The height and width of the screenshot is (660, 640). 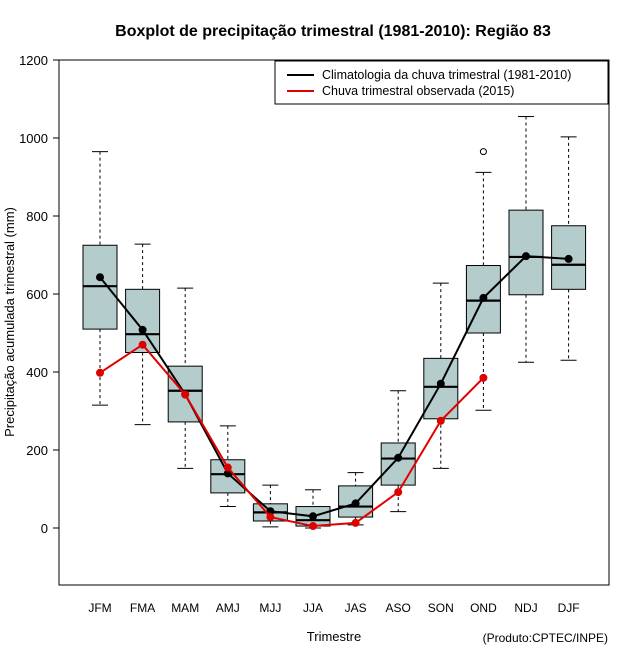 What do you see at coordinates (334, 636) in the screenshot?
I see `x-axis-label: Trimestre` at bounding box center [334, 636].